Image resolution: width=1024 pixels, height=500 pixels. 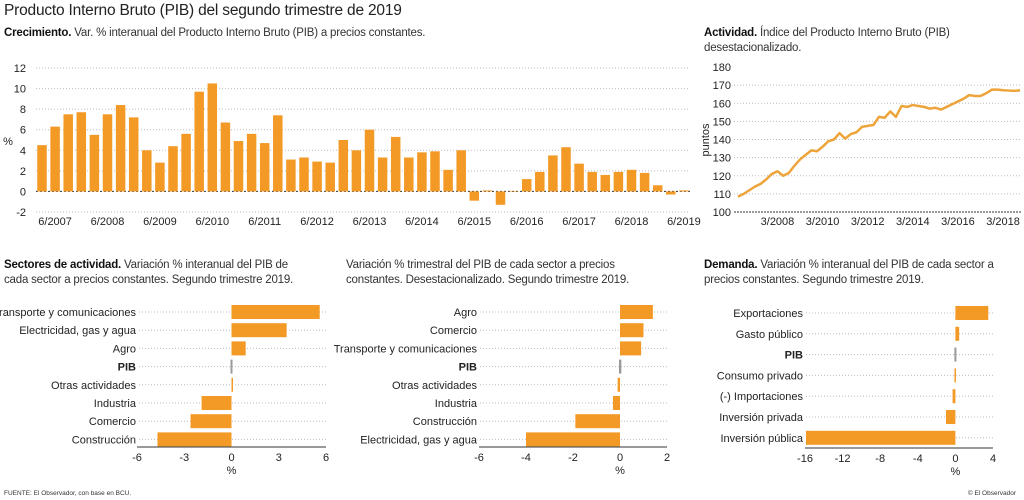 What do you see at coordinates (722, 104) in the screenshot?
I see `y-tick-label: 160` at bounding box center [722, 104].